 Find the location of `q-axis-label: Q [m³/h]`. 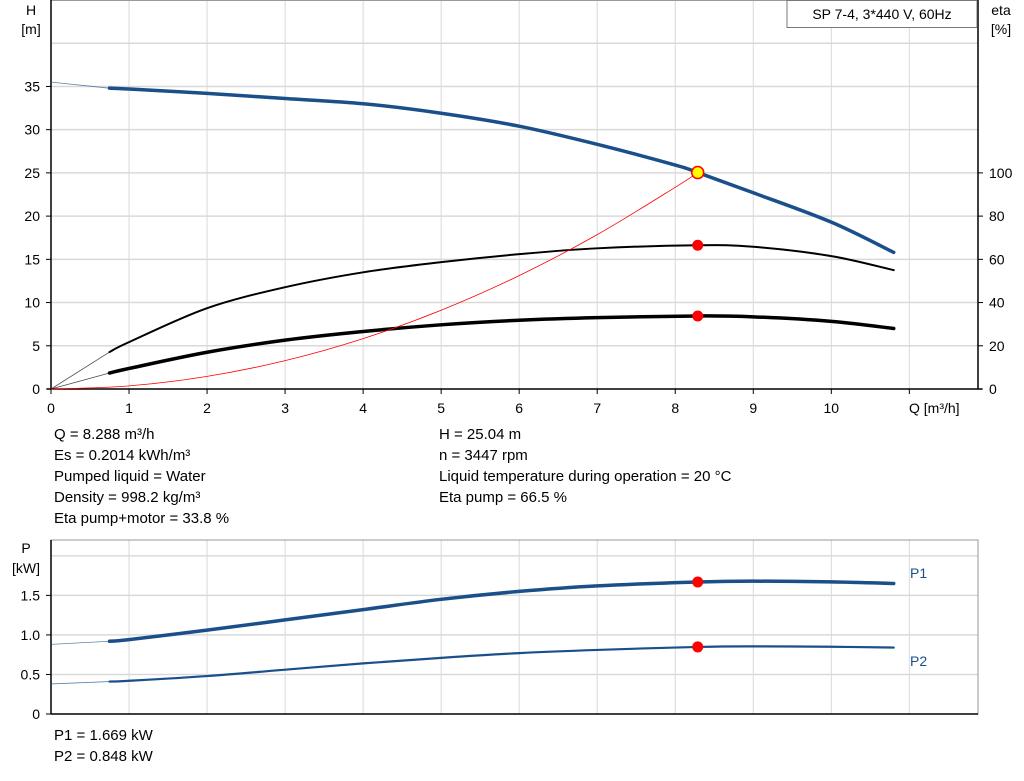

q-axis-label: Q [m³/h] is located at coordinates (934, 408).